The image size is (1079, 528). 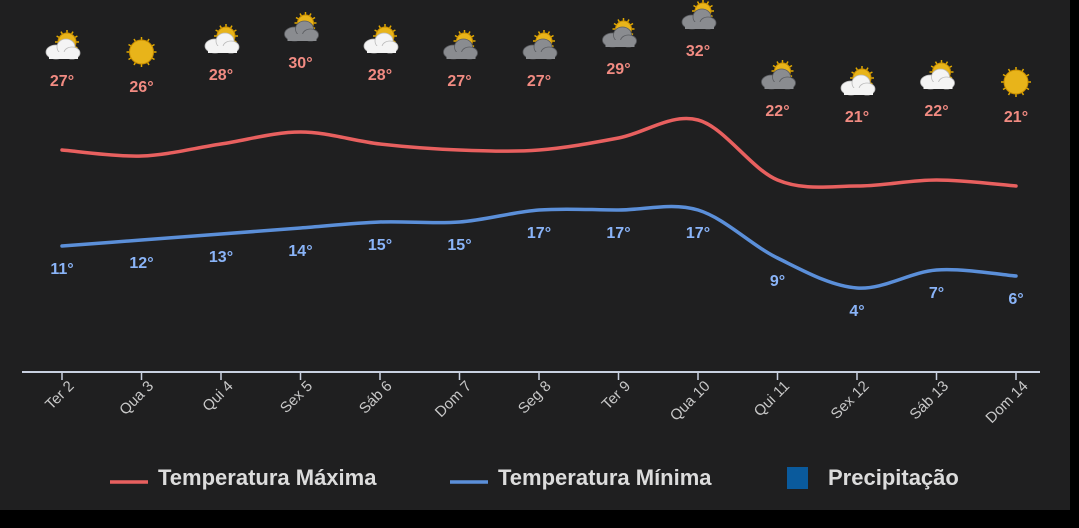 I want to click on value-label: 26°, so click(x=141, y=87).